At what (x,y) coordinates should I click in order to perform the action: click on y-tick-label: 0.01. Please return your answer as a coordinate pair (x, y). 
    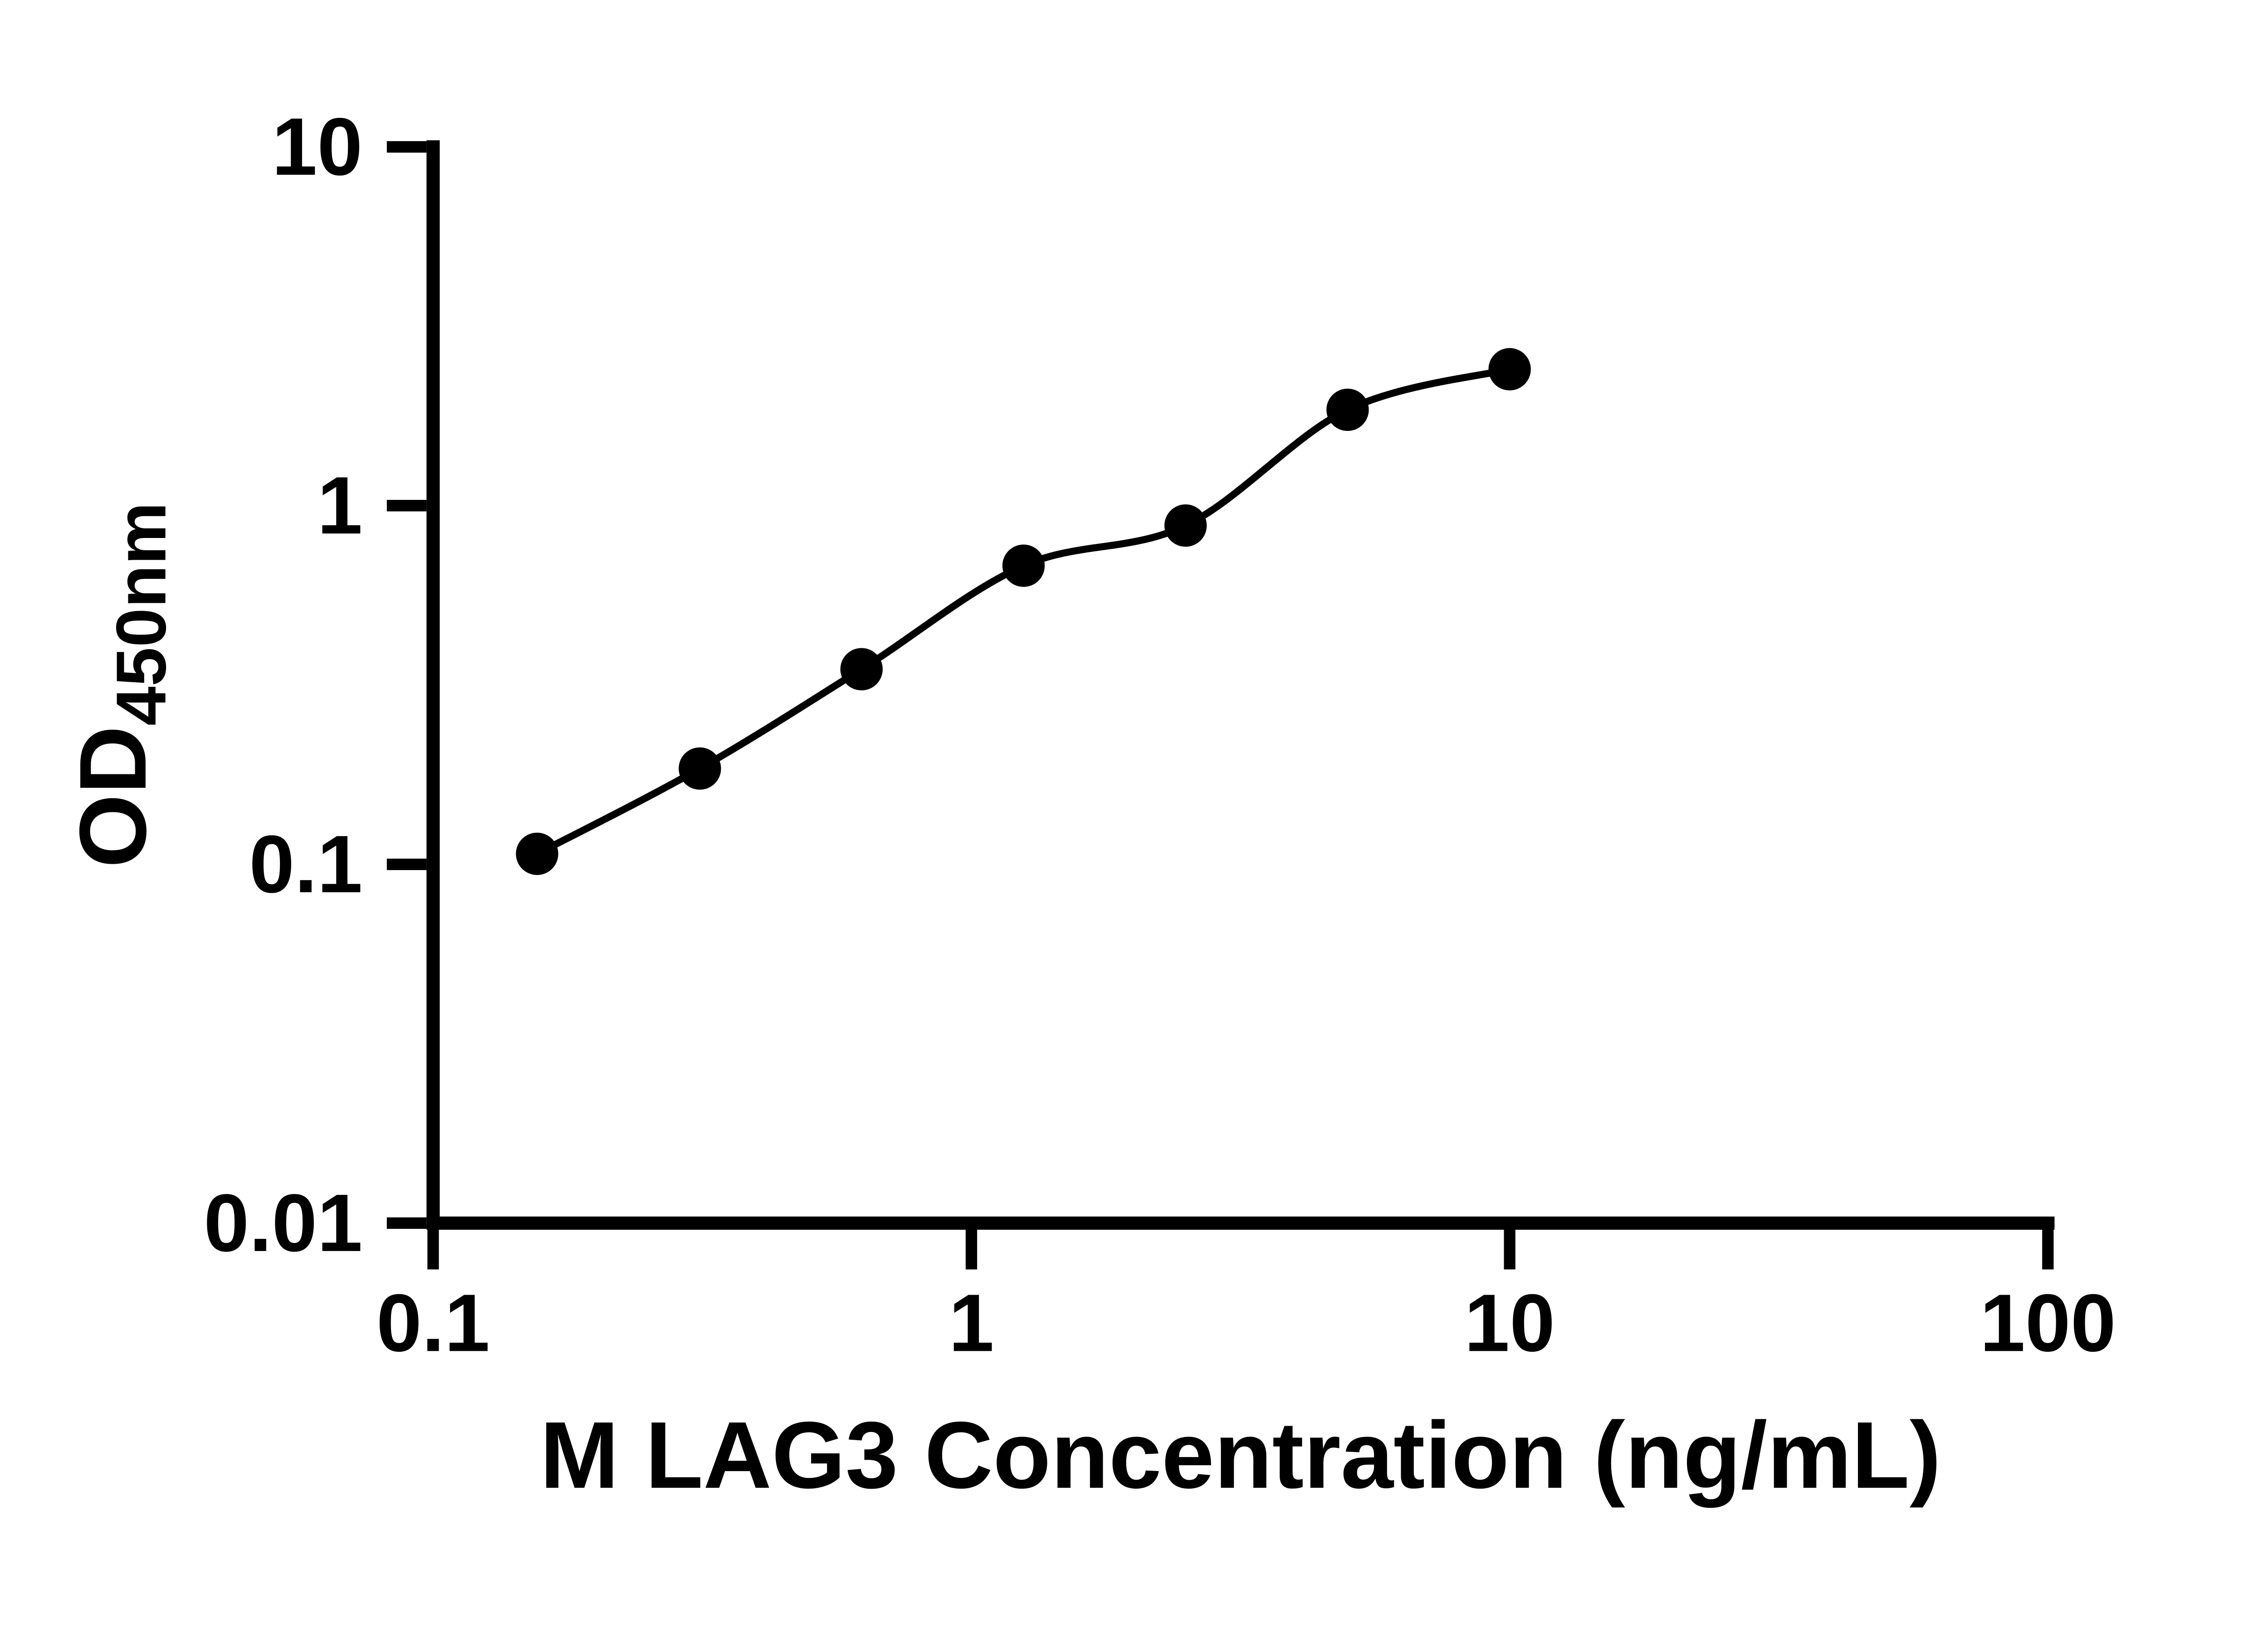
    Looking at the image, I should click on (283, 1223).